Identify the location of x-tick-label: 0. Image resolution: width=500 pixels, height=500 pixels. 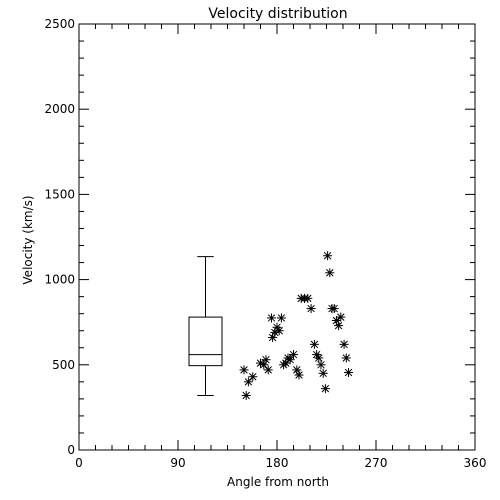
(79, 463).